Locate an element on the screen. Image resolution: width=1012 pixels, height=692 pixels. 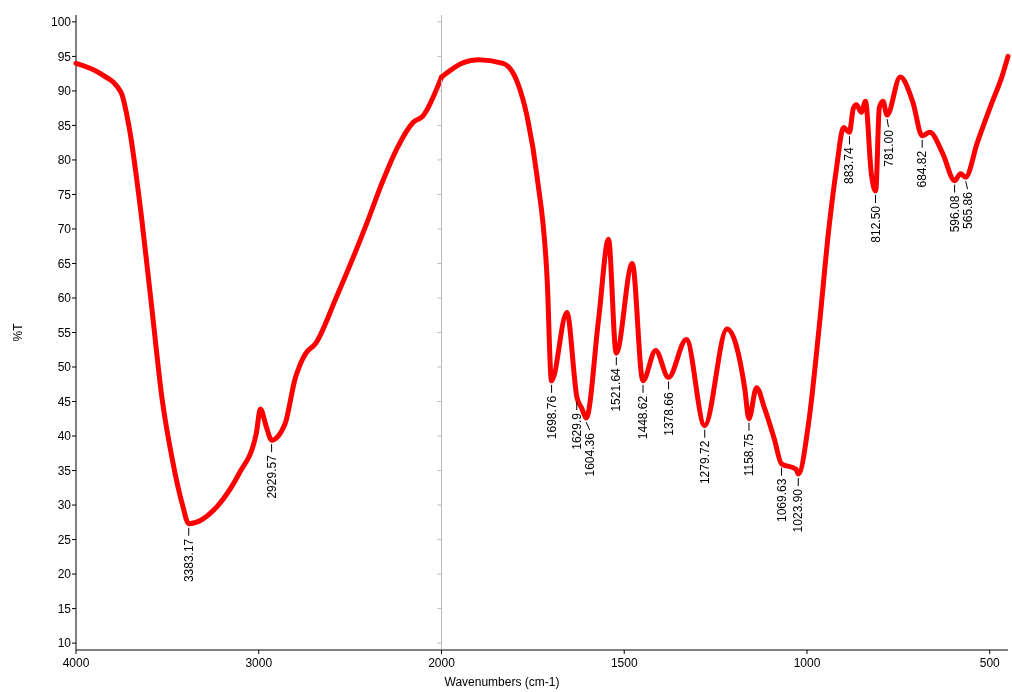
y-tick-label: 45 is located at coordinates (64, 401).